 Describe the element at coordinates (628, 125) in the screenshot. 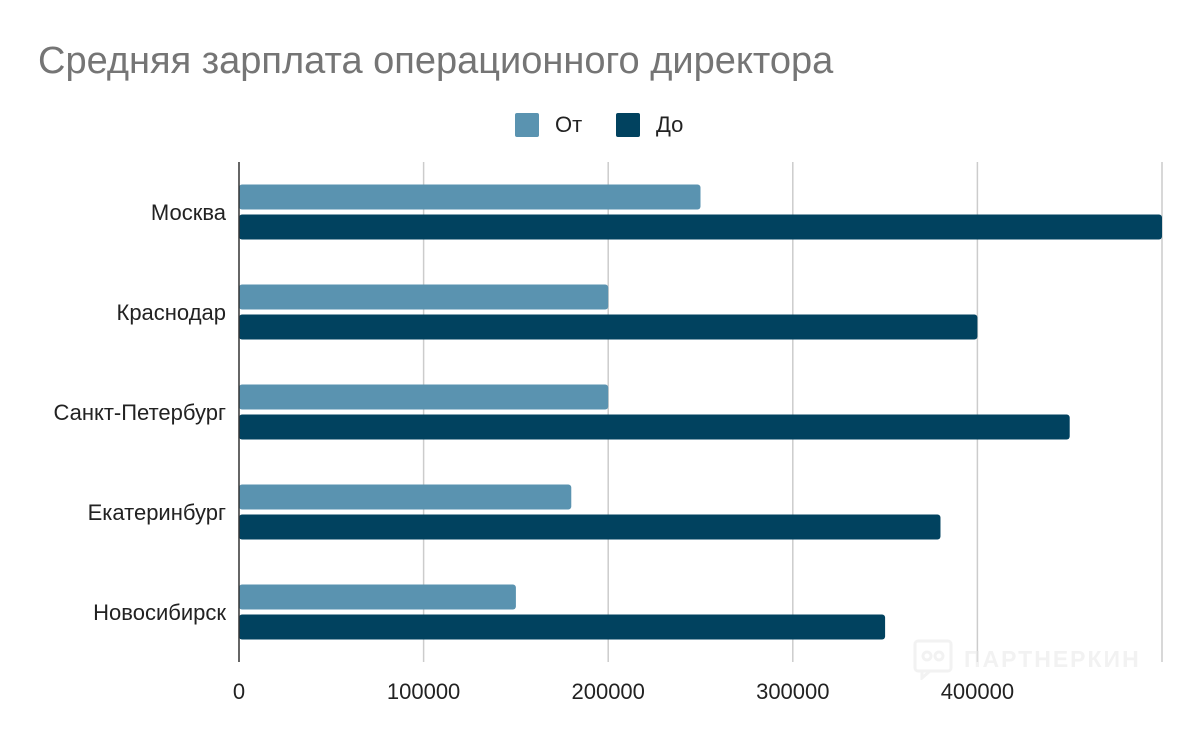

I see `legend-swatch-do` at that location.